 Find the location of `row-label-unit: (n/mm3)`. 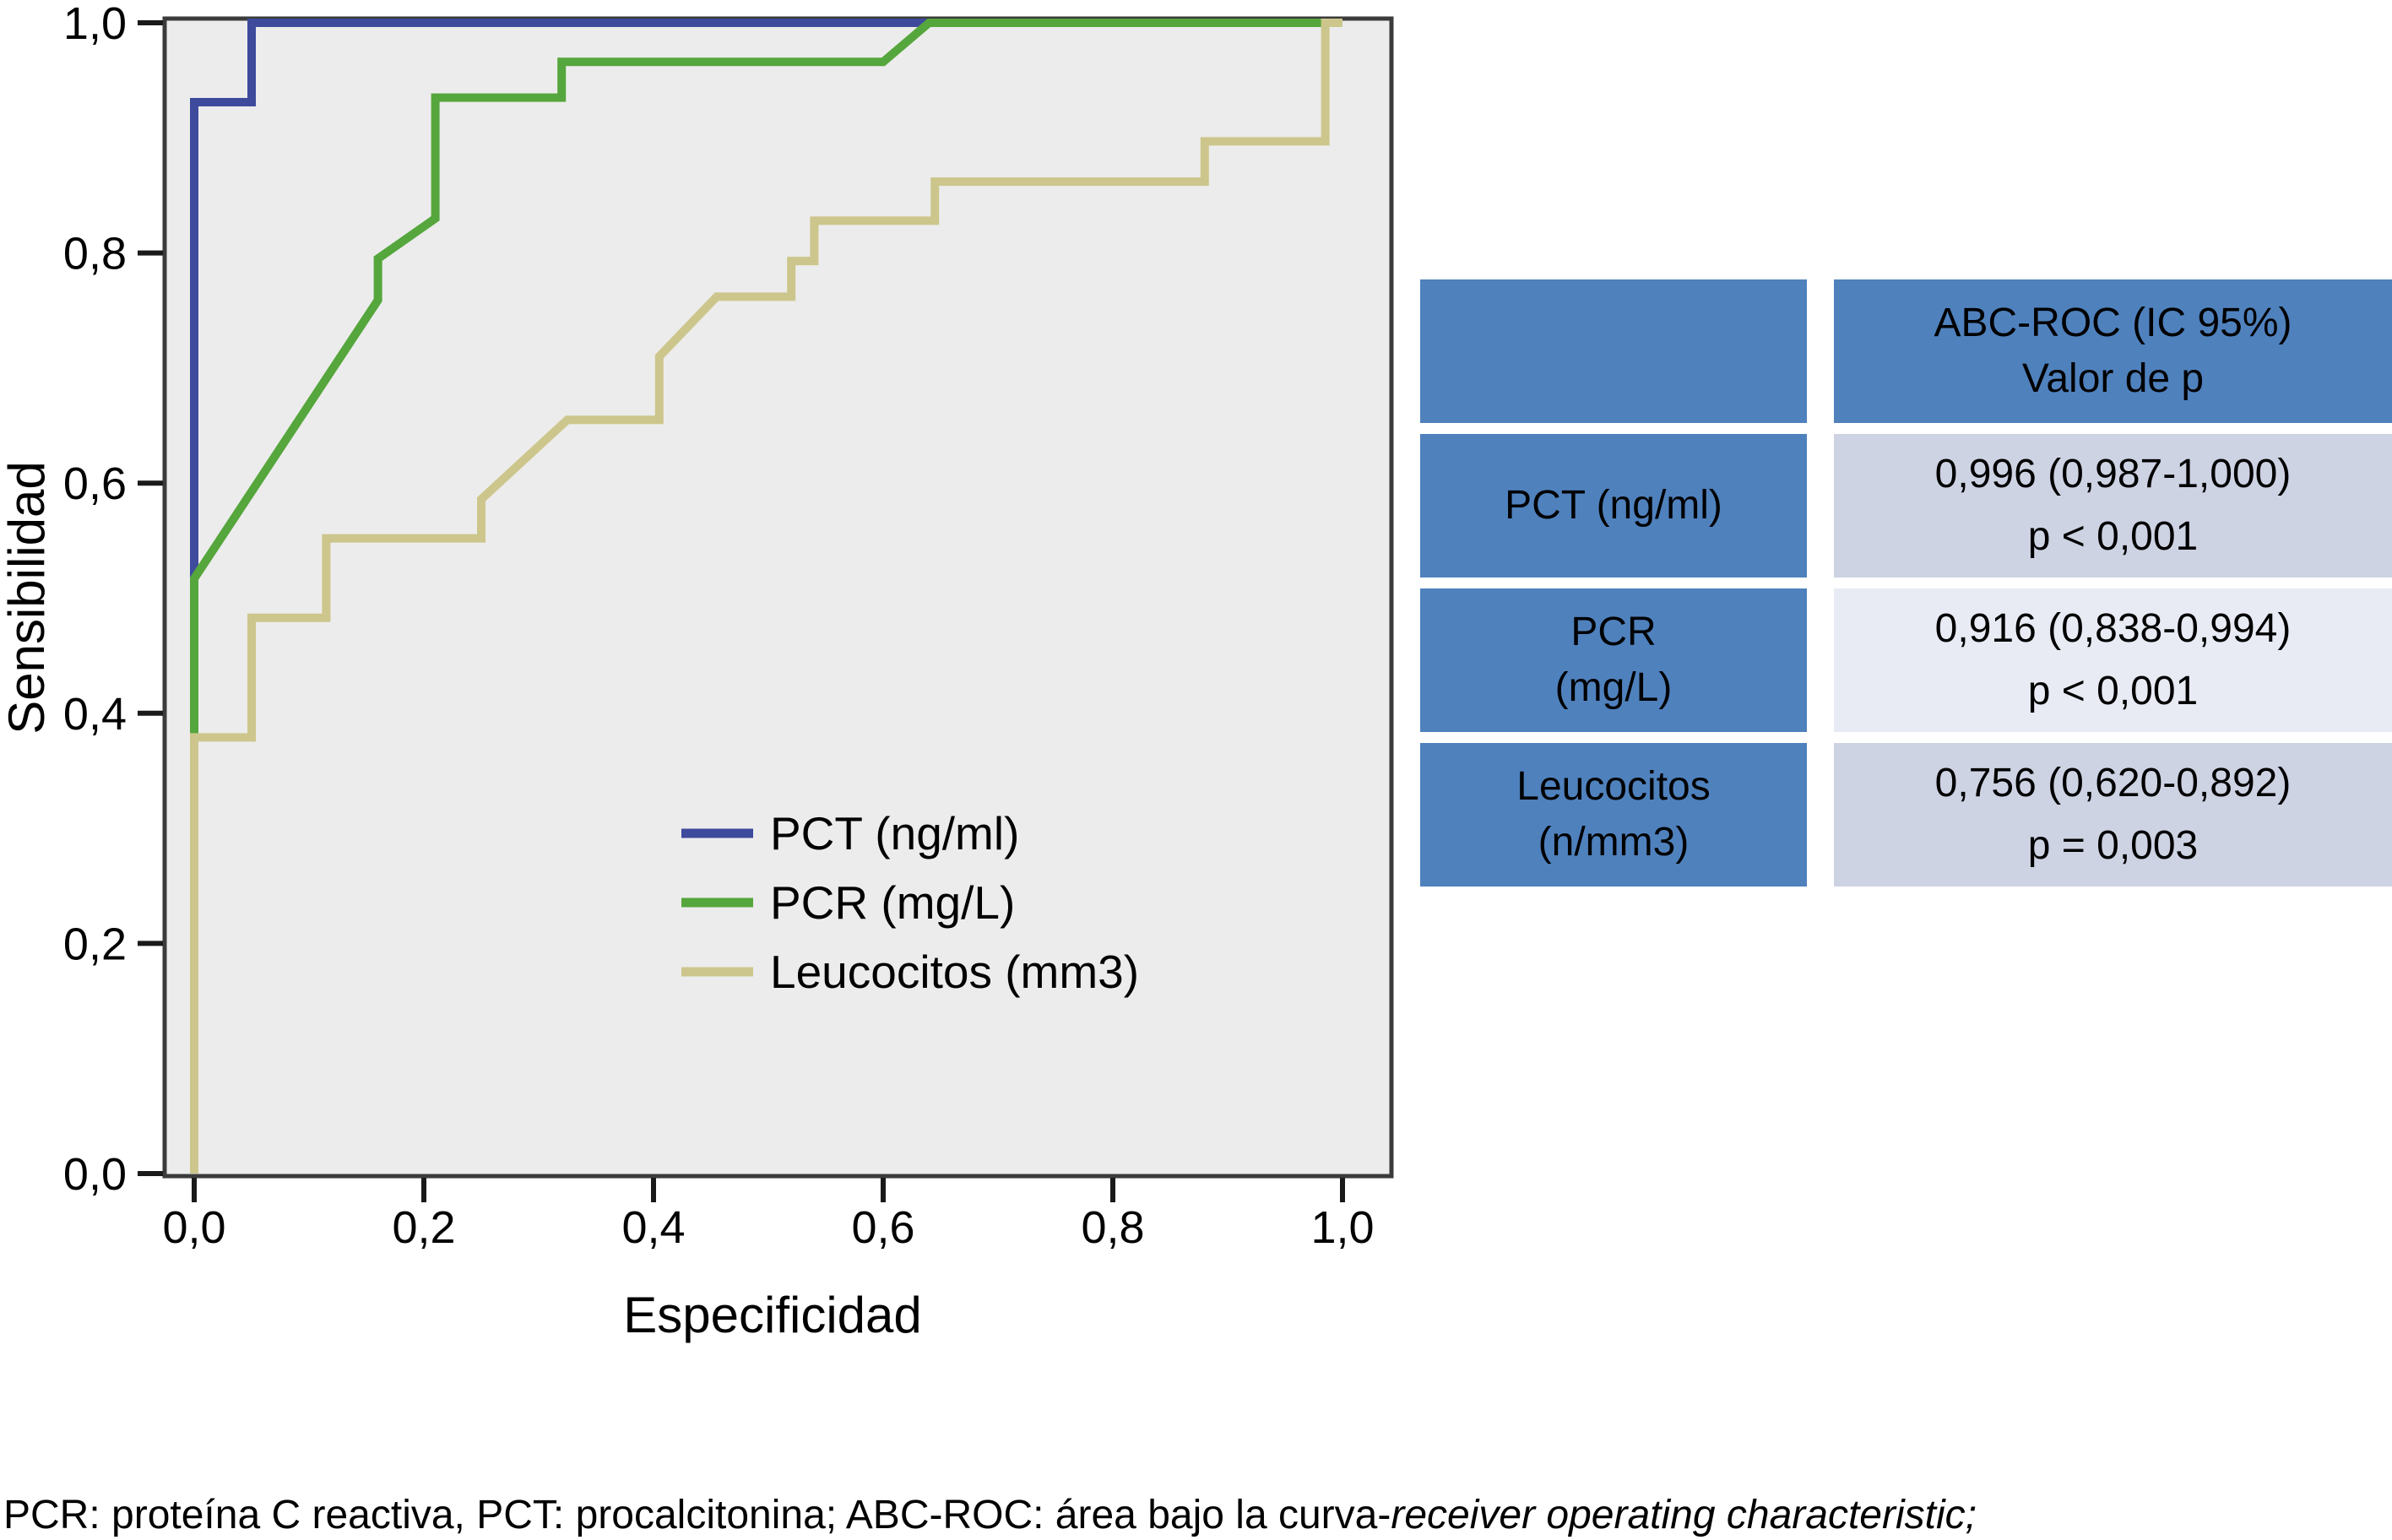

row-label-unit: (n/mm3) is located at coordinates (1614, 842).